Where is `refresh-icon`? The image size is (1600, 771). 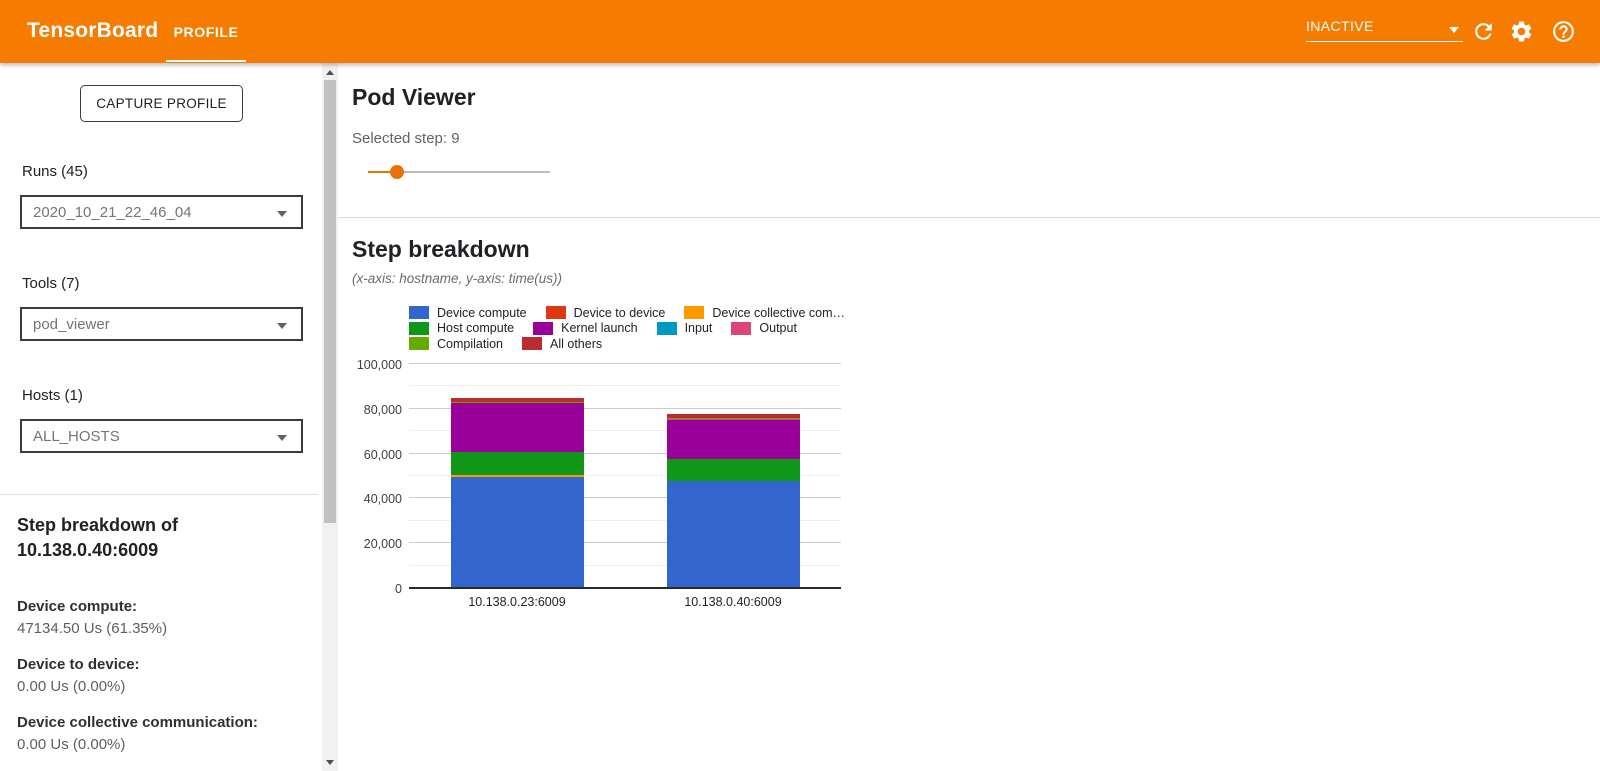 refresh-icon is located at coordinates (1483, 31).